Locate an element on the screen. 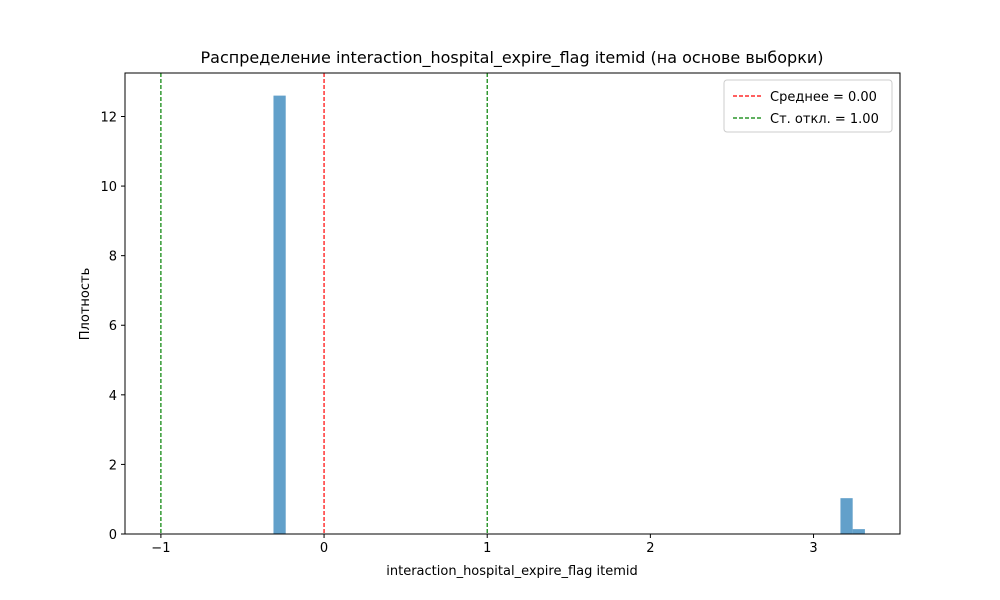 The height and width of the screenshot is (600, 1000). x-tick-label: 3 is located at coordinates (813, 548).